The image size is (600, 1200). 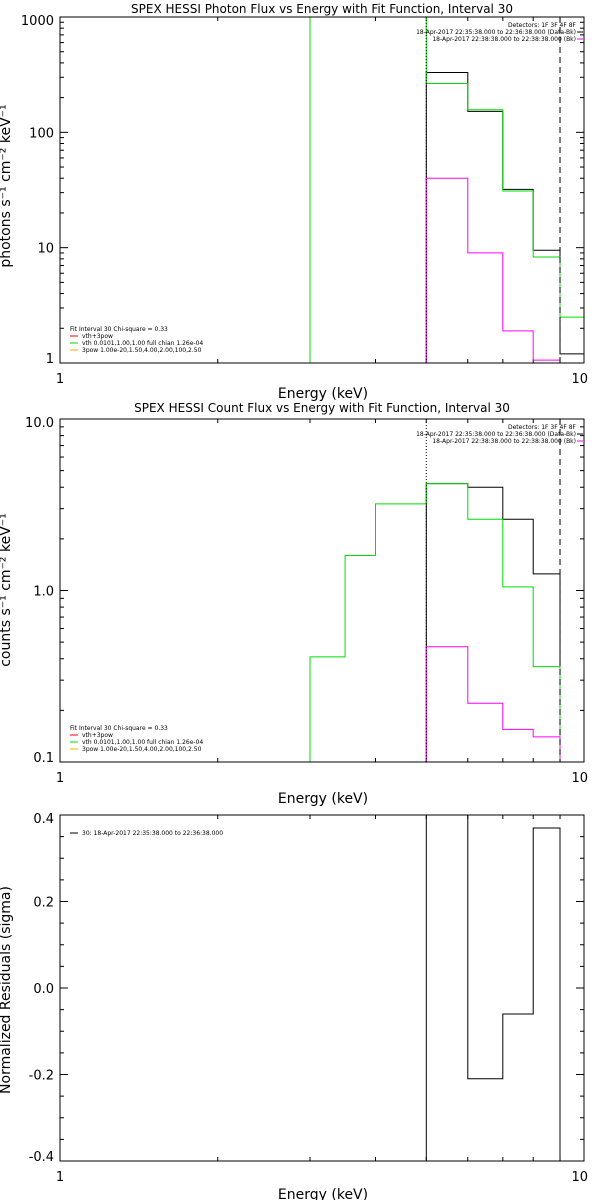 I want to click on y-tick-label: 1, so click(x=50, y=359).